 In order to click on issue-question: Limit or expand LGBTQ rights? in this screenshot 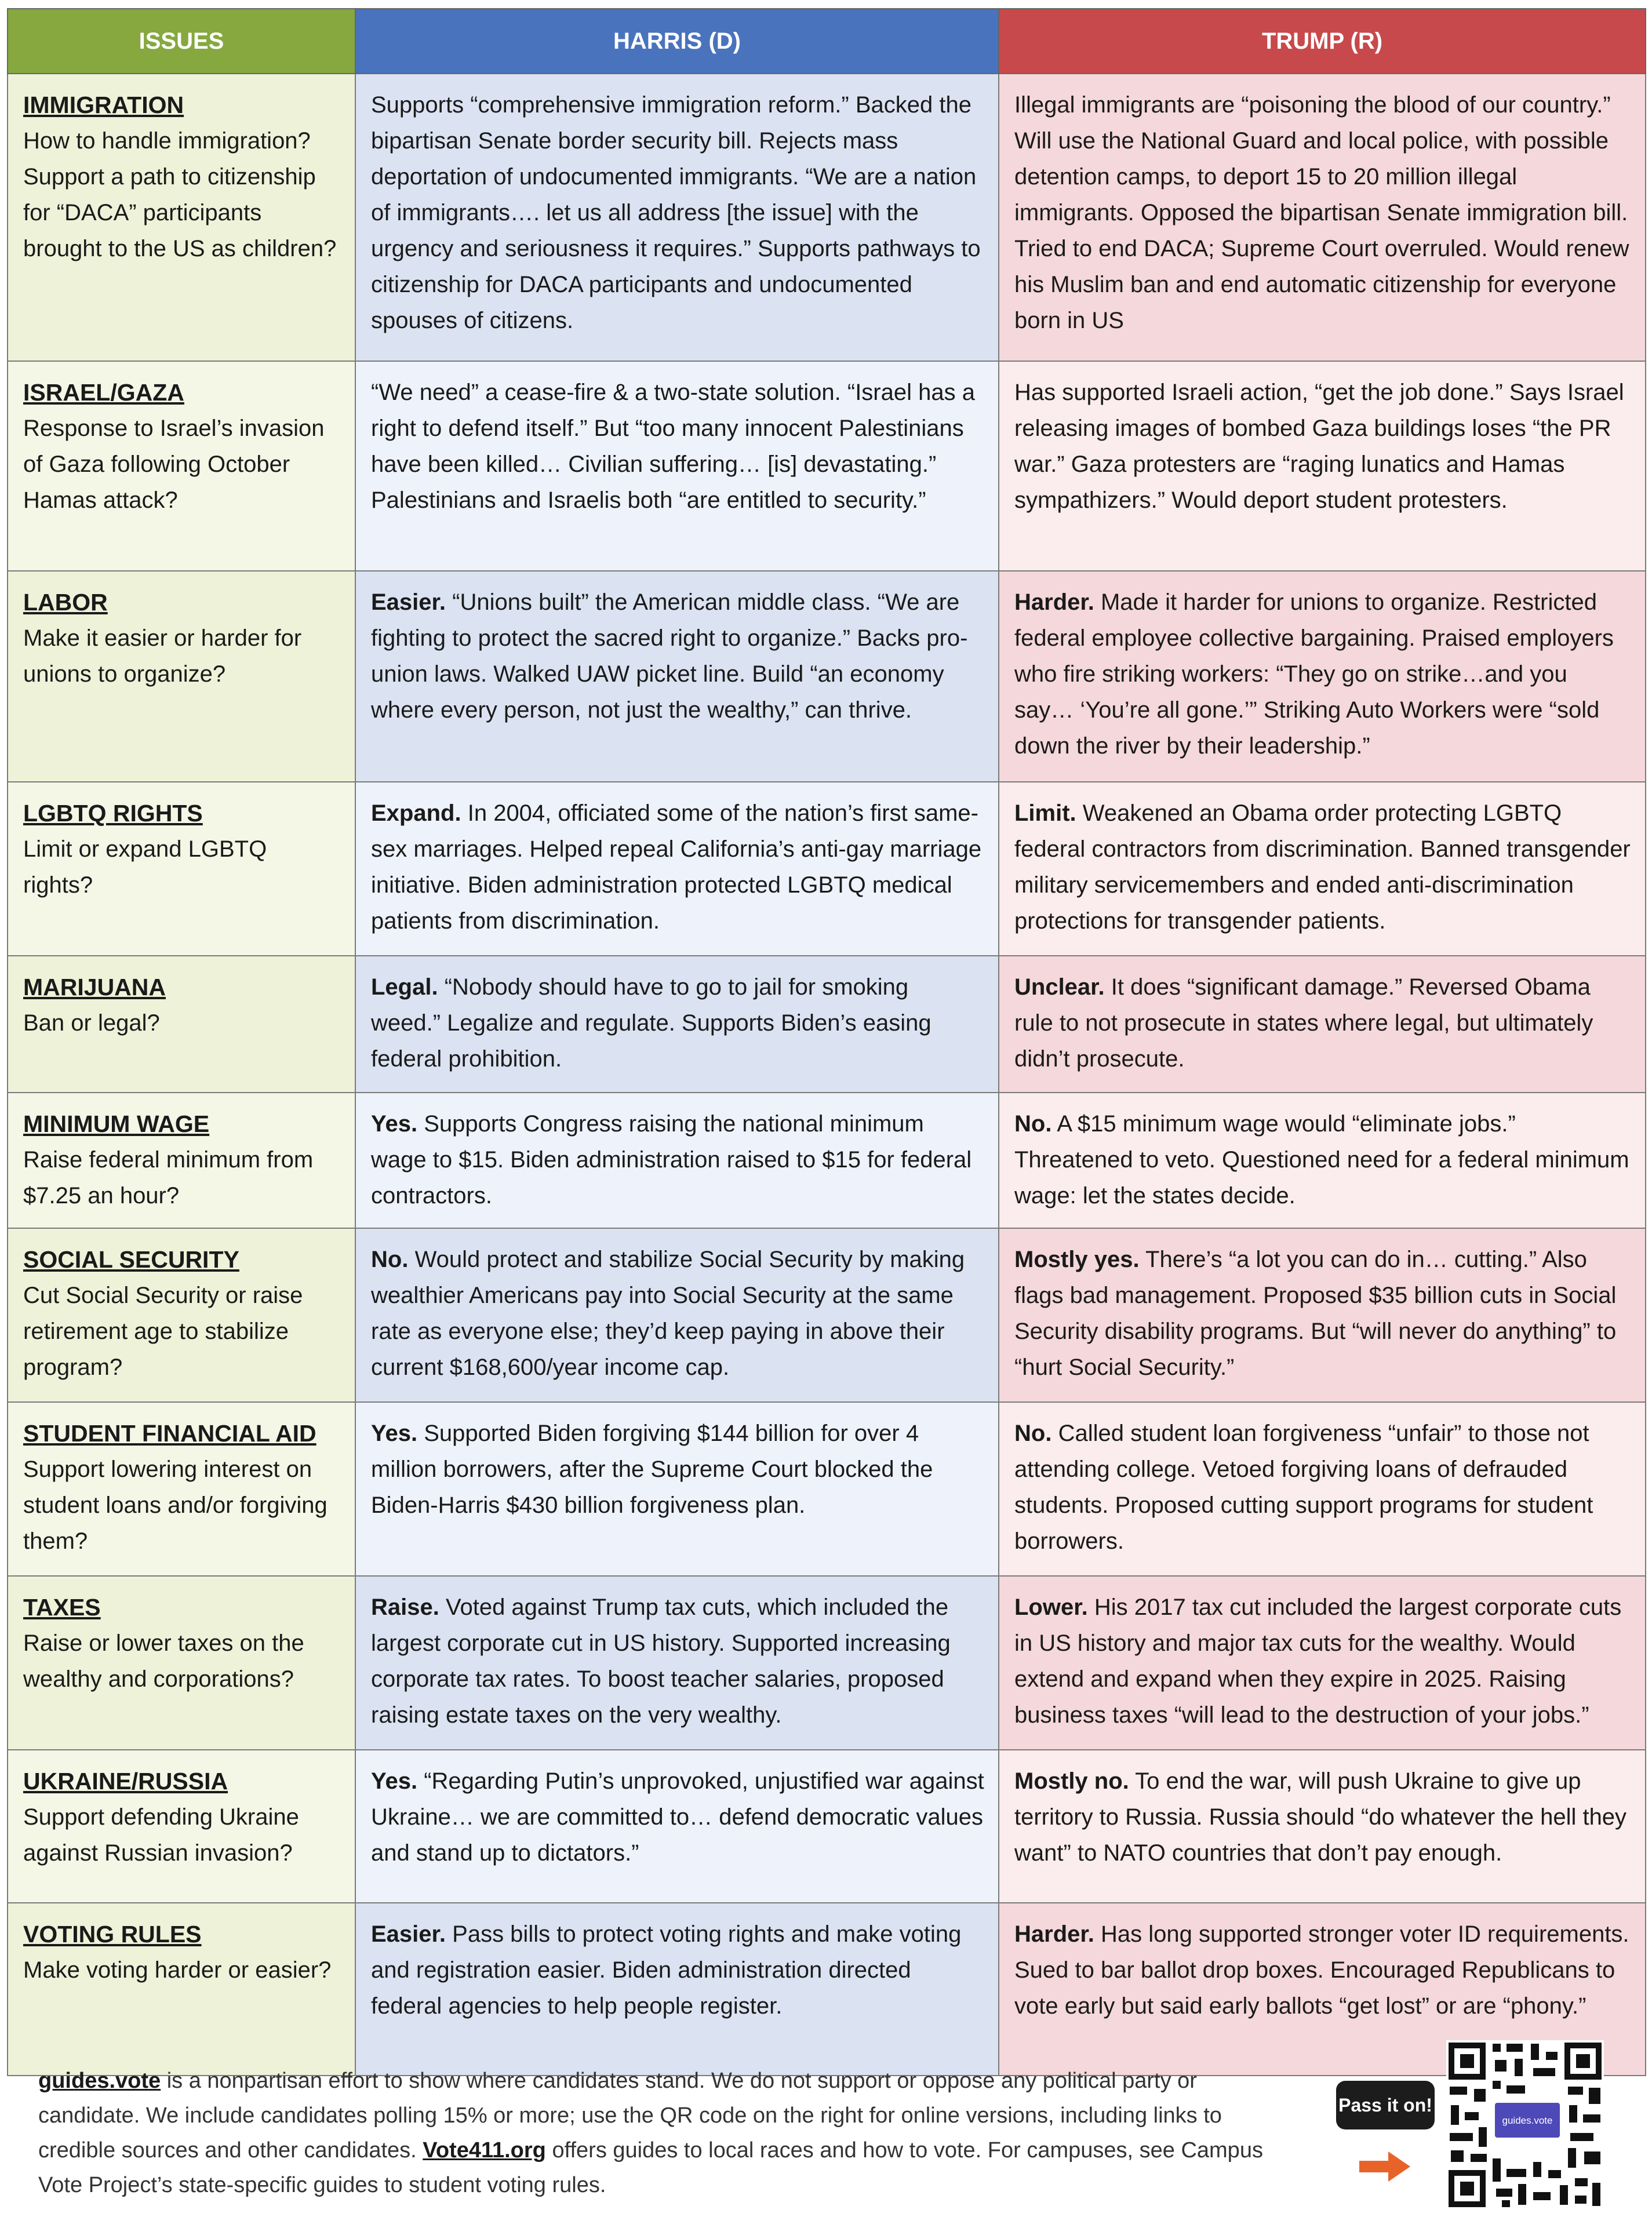, I will do `click(145, 867)`.